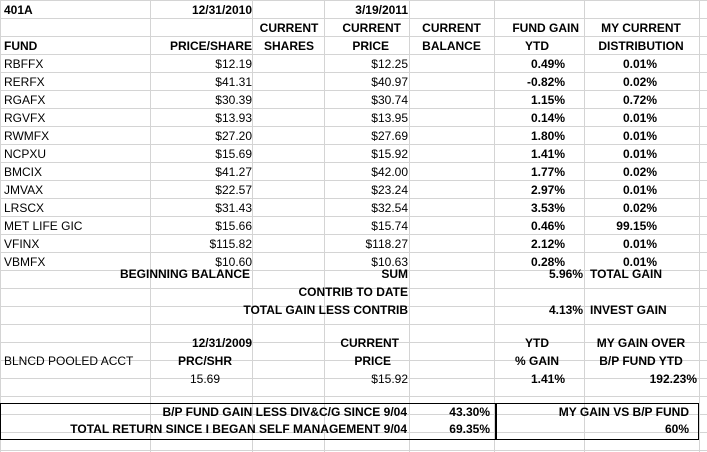 The width and height of the screenshot is (707, 452). I want to click on invest-gain-pct: 4.13%, so click(565, 310).